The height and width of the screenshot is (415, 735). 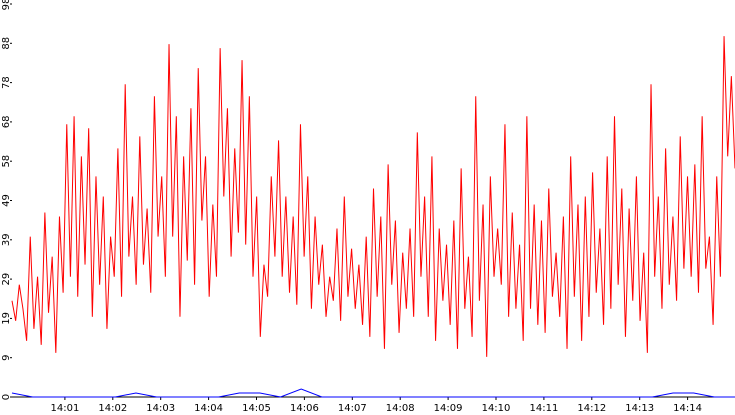 What do you see at coordinates (304, 408) in the screenshot?
I see `x-tick-label: 14:06` at bounding box center [304, 408].